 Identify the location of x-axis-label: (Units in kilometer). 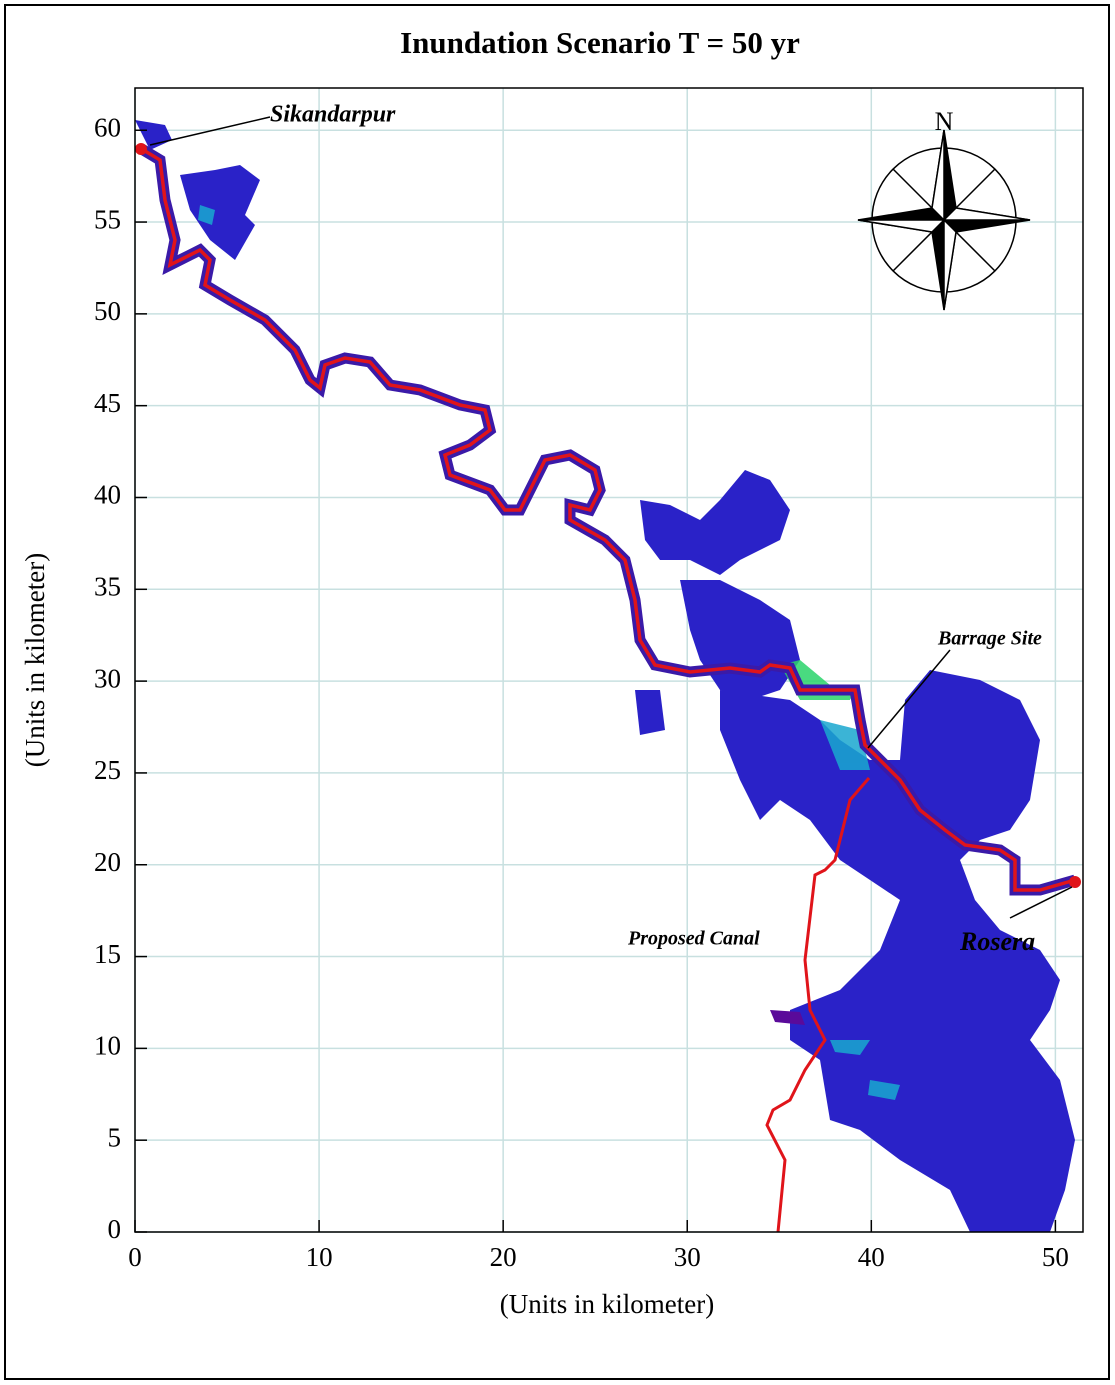
(607, 1304).